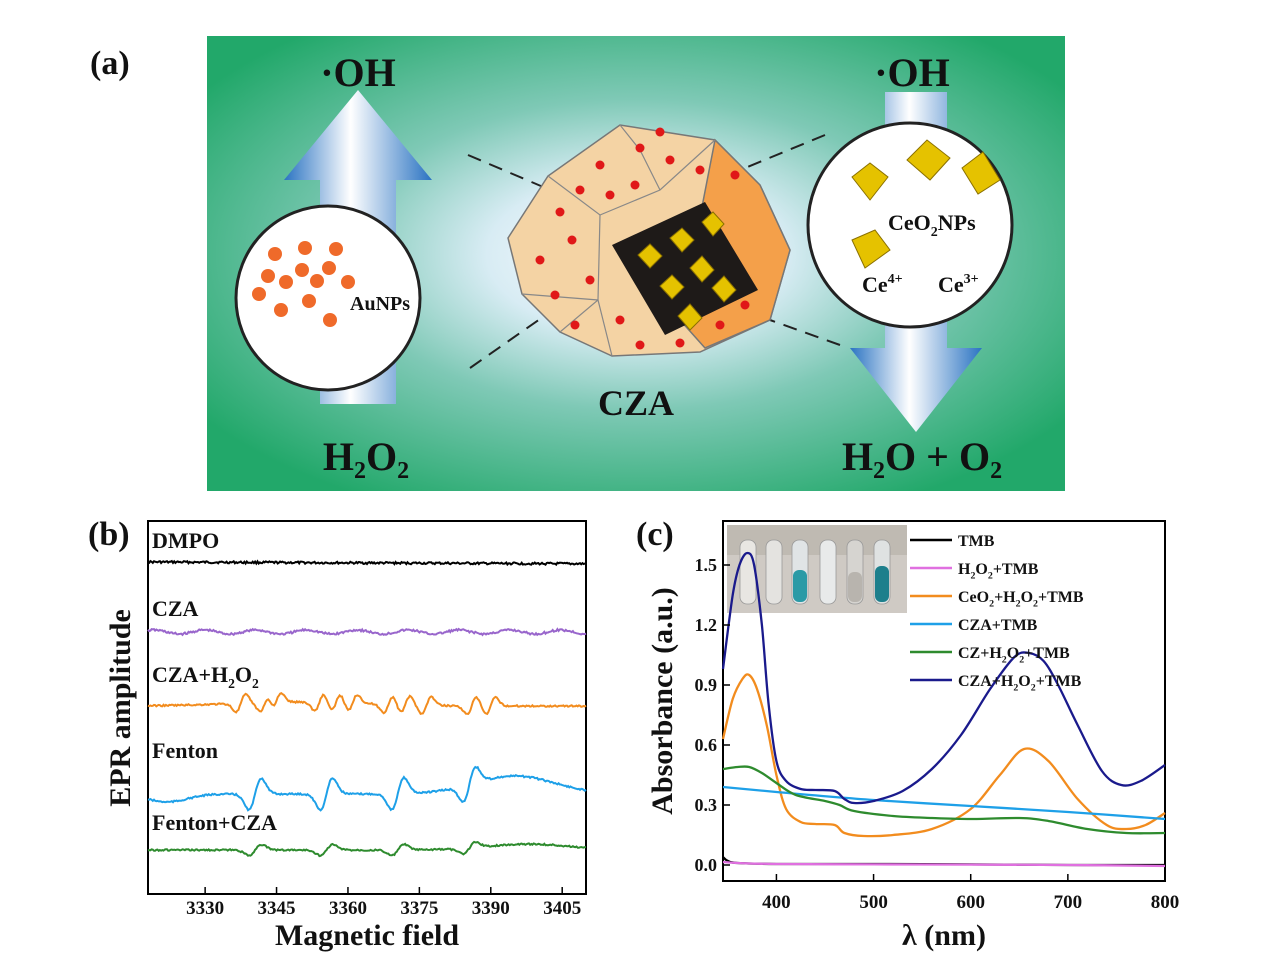  I want to click on epr-curve-fenton-cza, so click(366, 849).